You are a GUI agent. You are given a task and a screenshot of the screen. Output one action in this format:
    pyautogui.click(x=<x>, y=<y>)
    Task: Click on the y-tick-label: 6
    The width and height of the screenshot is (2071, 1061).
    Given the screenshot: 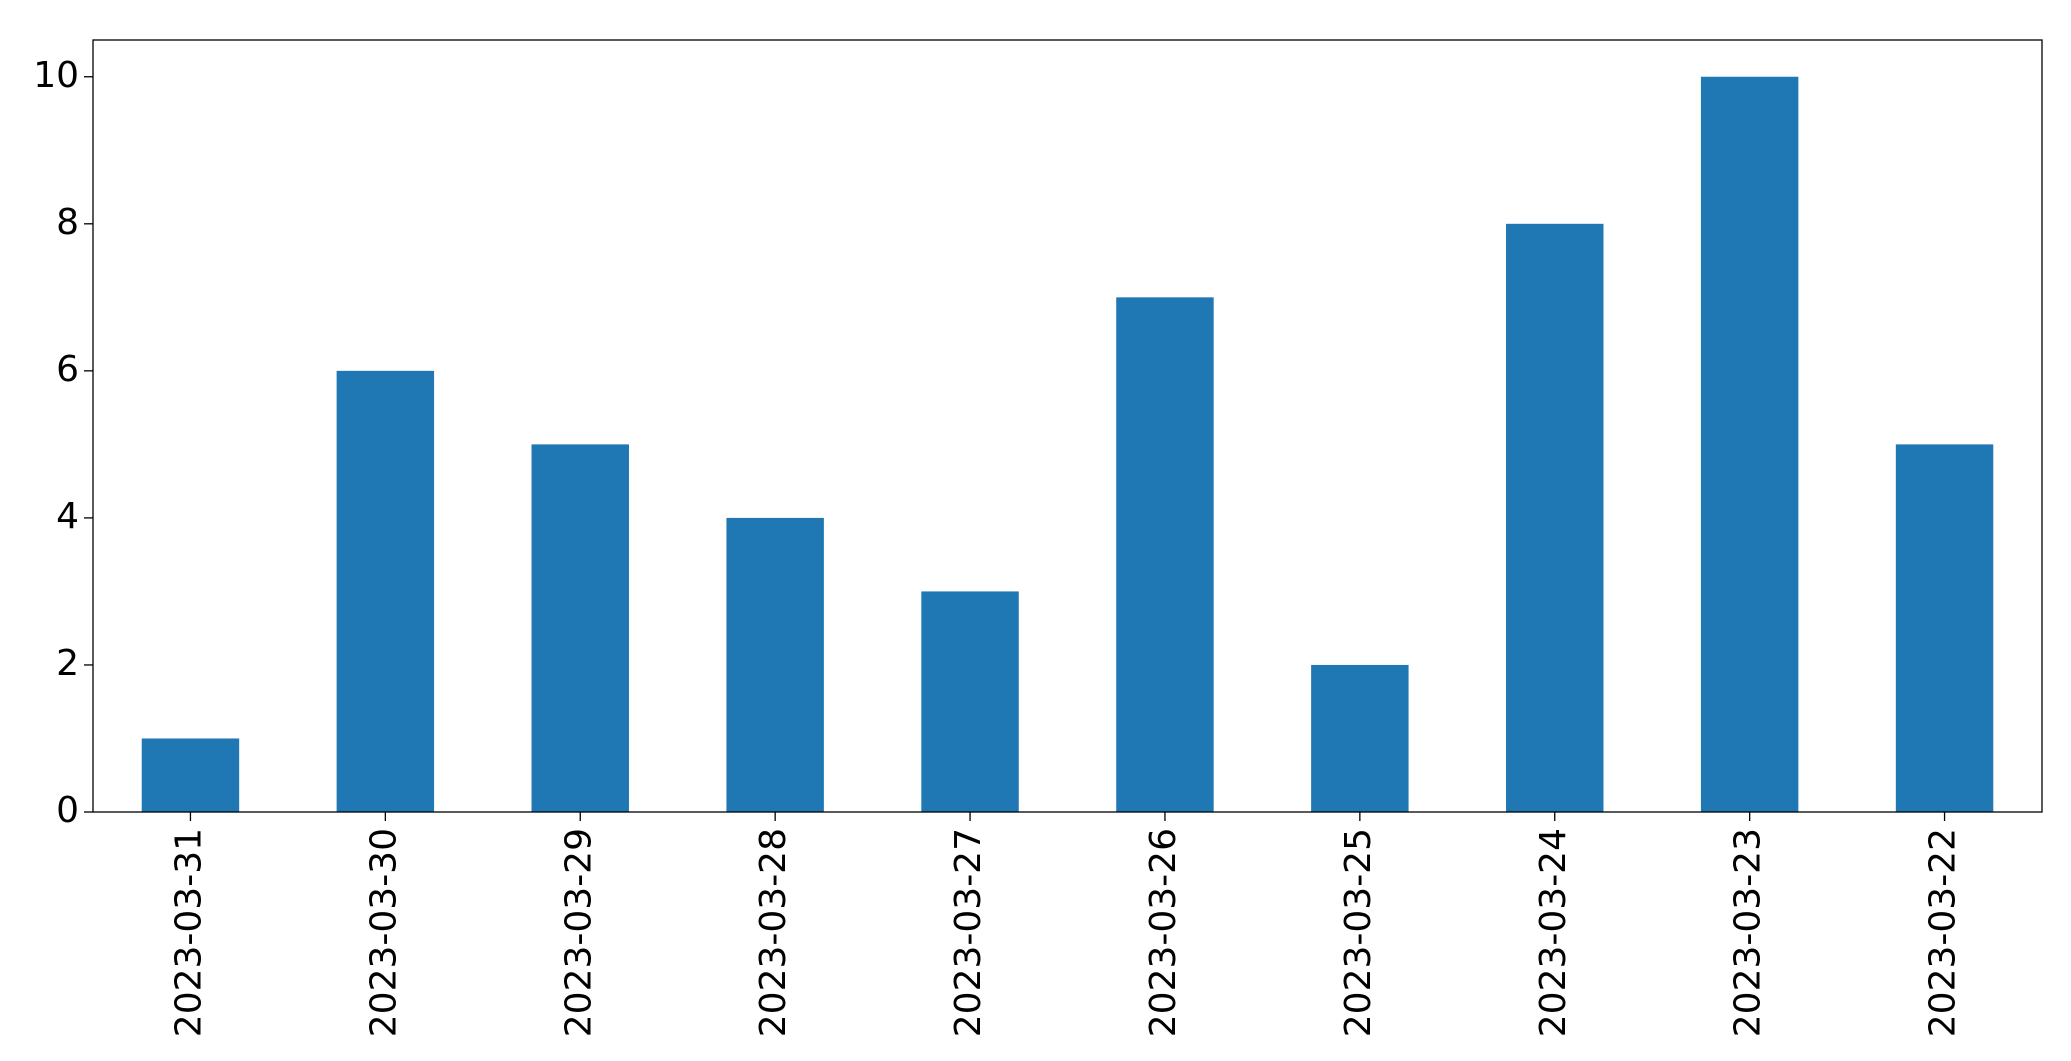 What is the action you would take?
    pyautogui.click(x=67, y=369)
    